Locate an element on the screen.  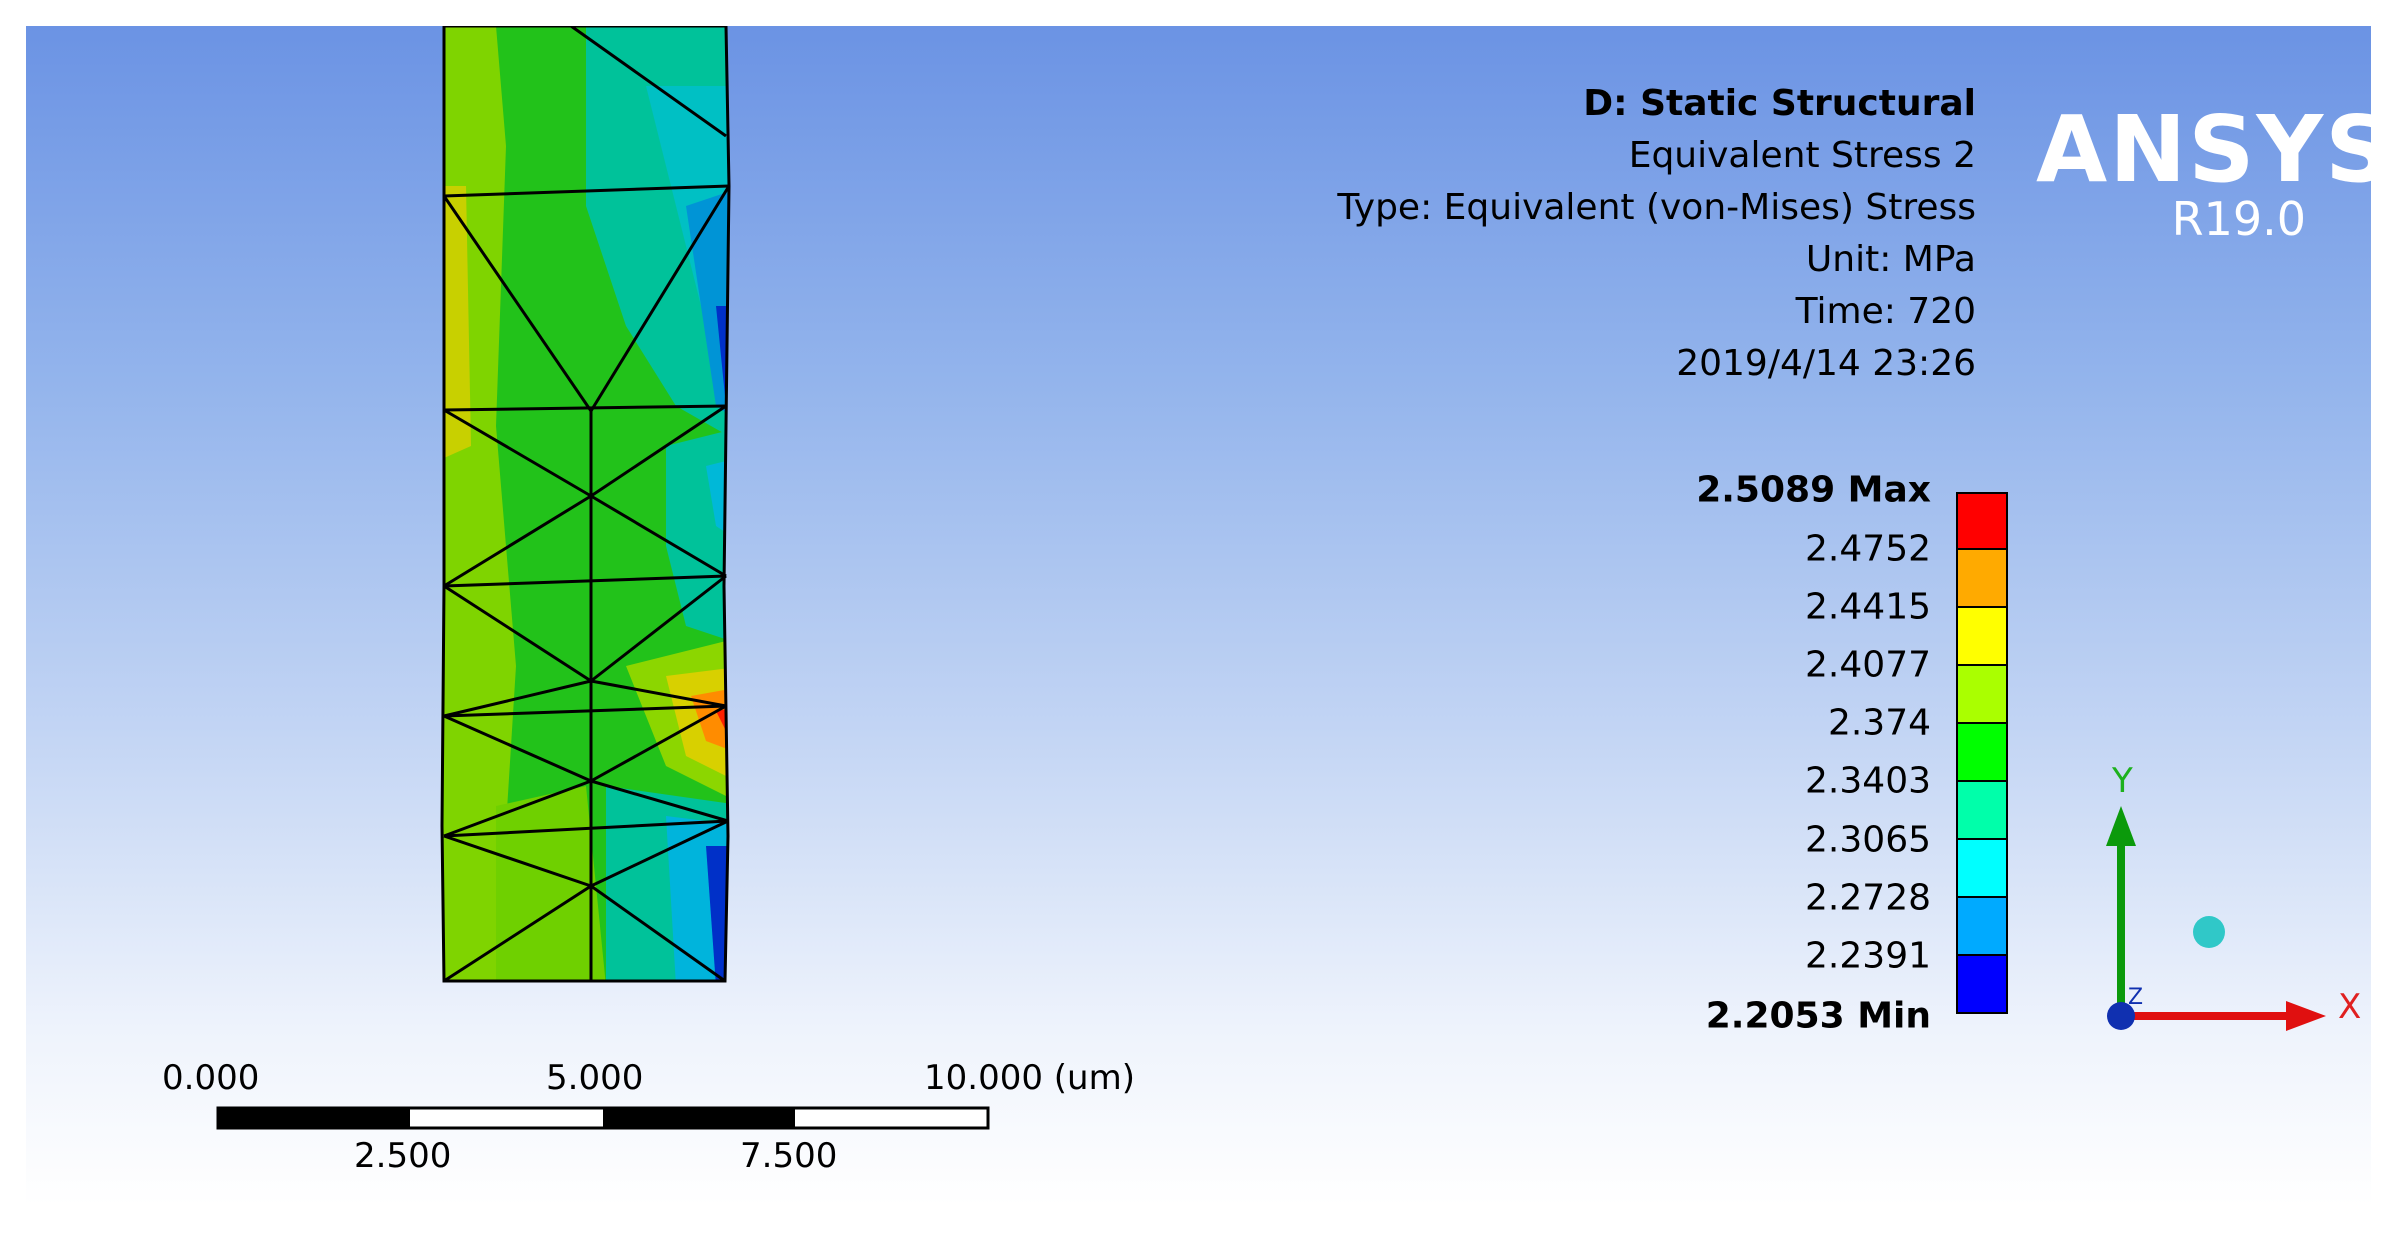
scale-ruler is located at coordinates (603, 1118).